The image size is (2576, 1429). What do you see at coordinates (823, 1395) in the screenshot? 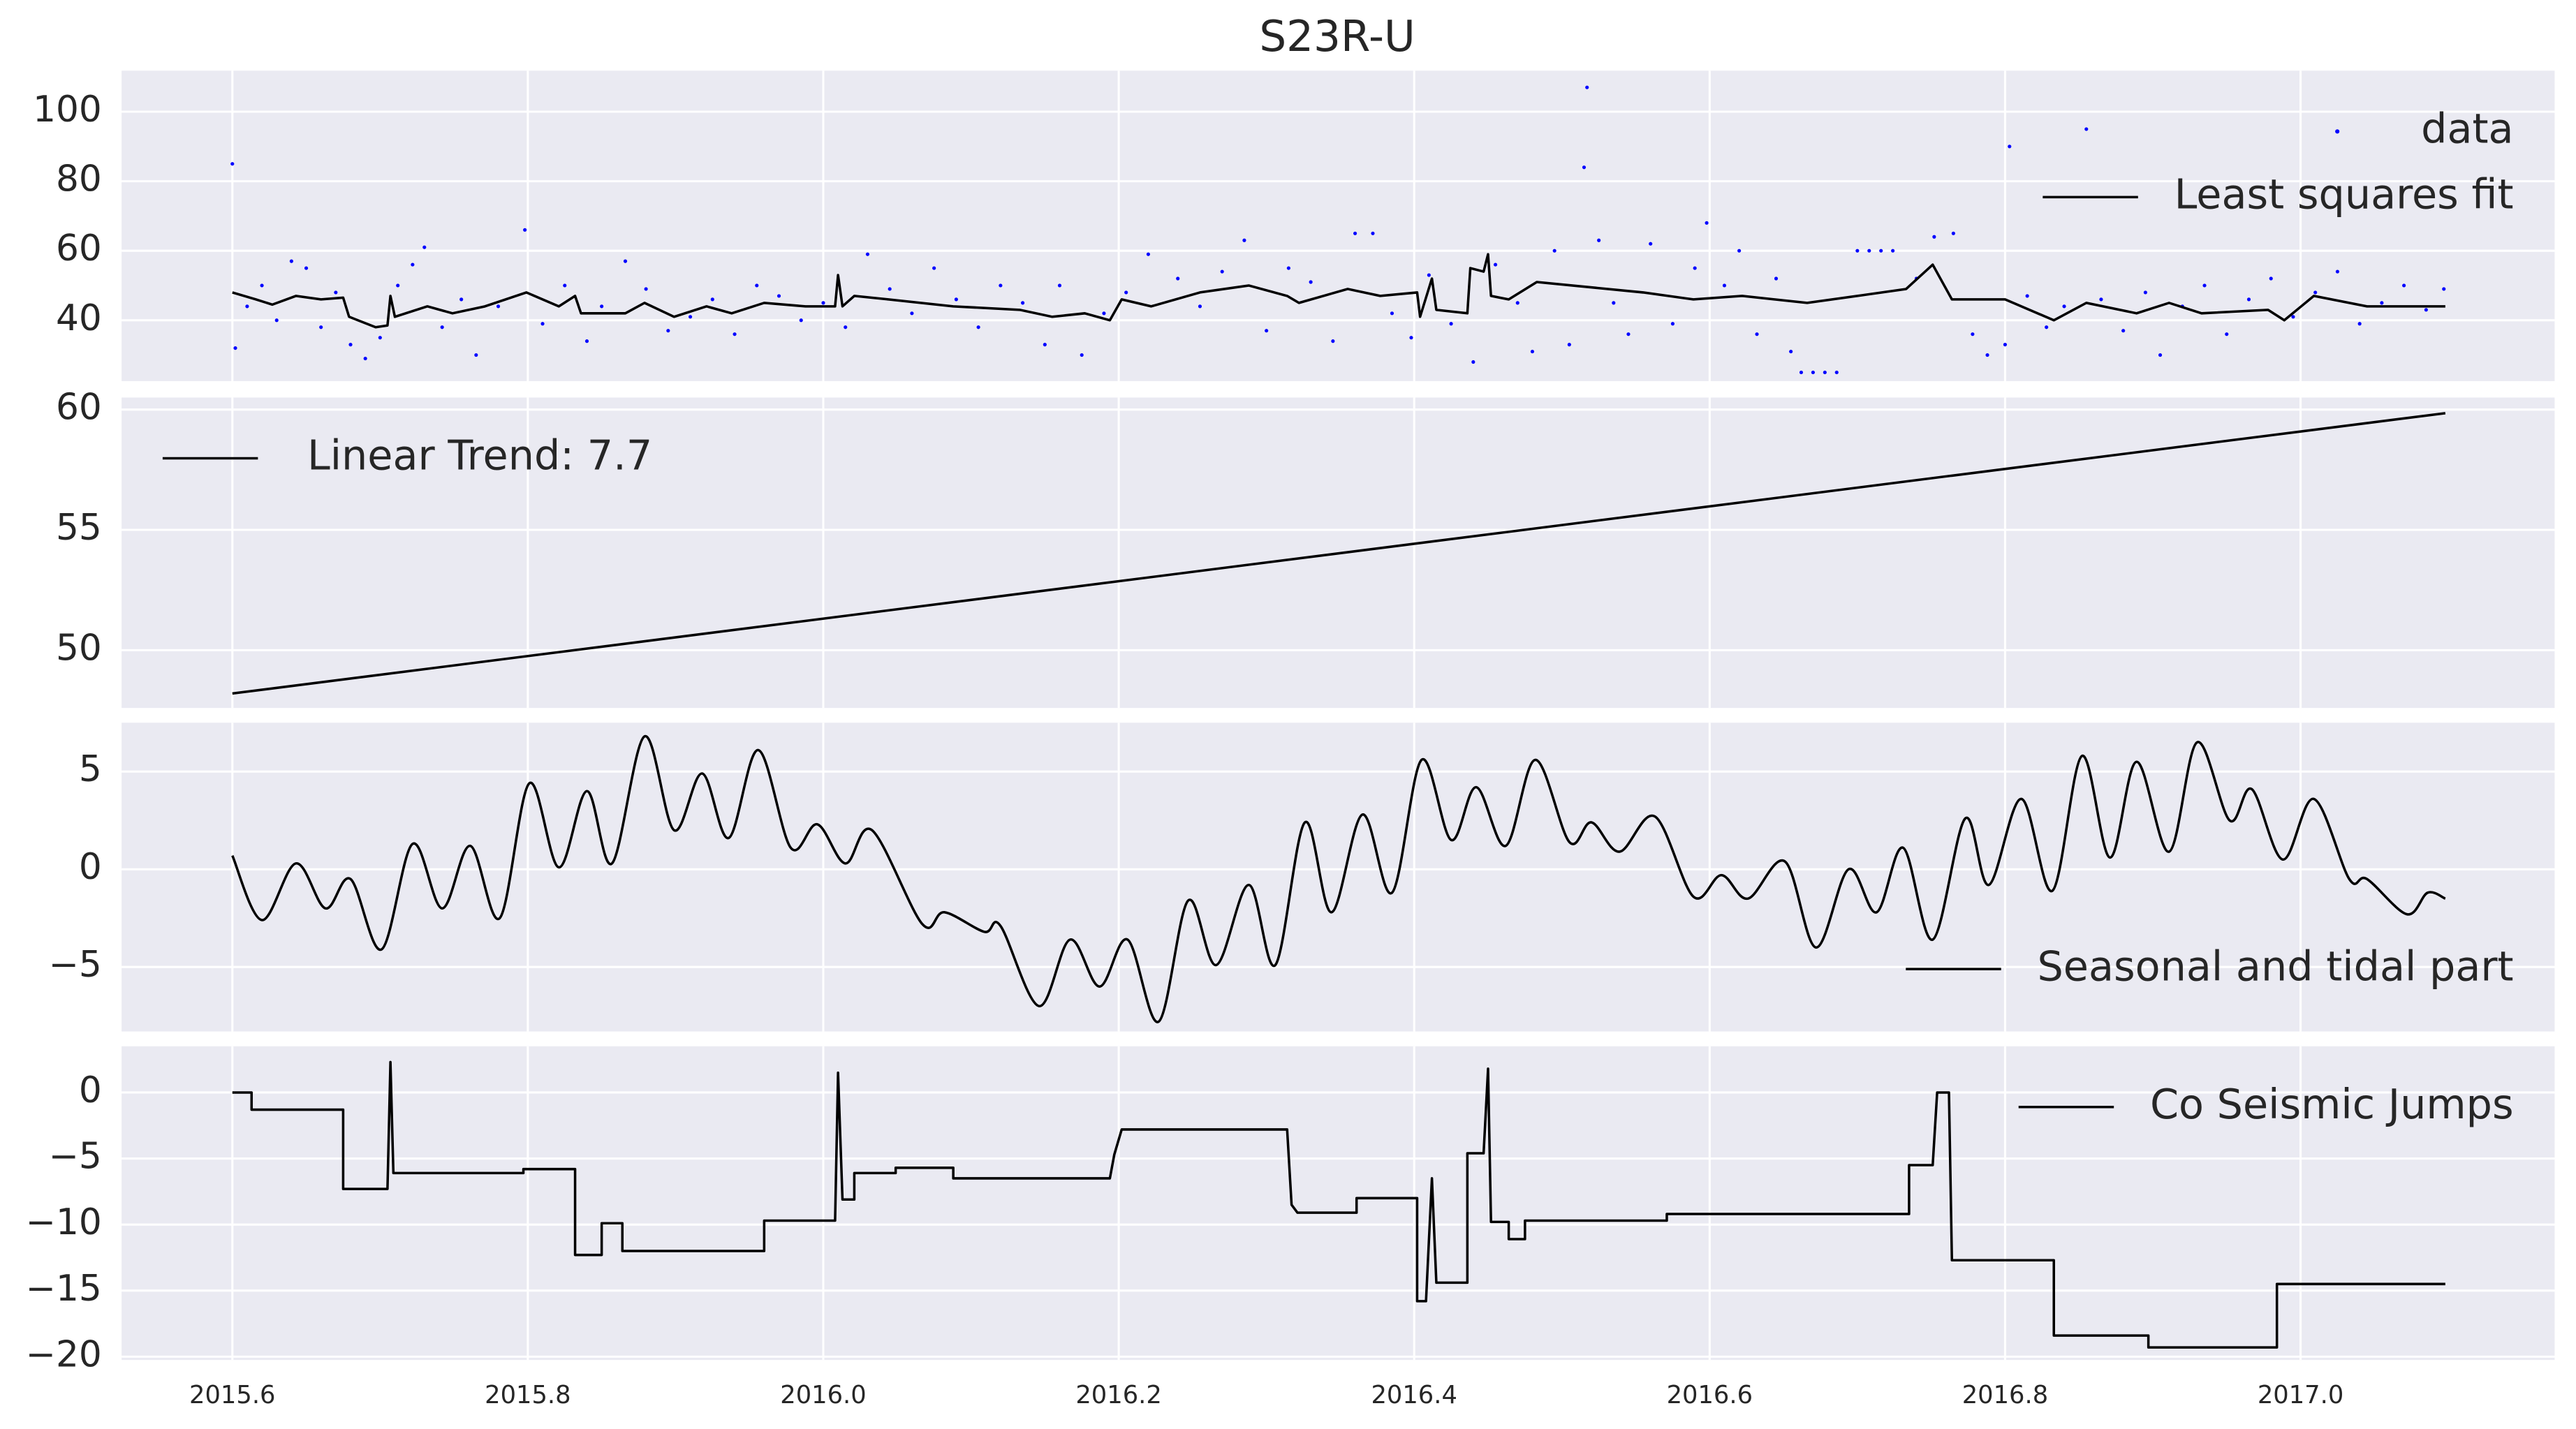
I see `x-tick-label: 2016.0` at bounding box center [823, 1395].